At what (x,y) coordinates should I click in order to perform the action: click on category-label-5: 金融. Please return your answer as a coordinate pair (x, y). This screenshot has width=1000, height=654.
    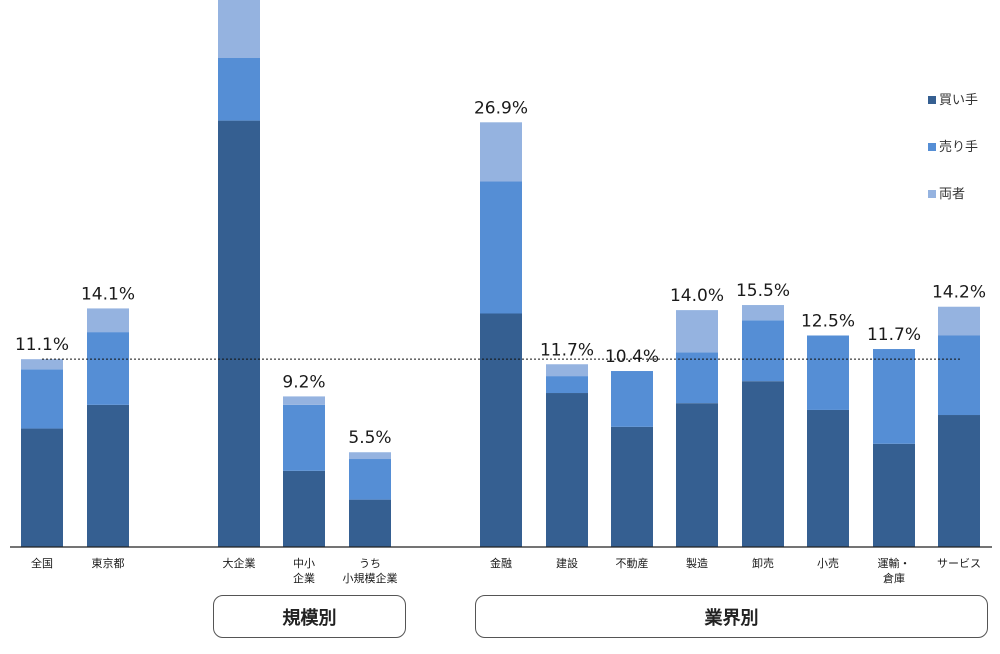
    Looking at the image, I should click on (501, 563).